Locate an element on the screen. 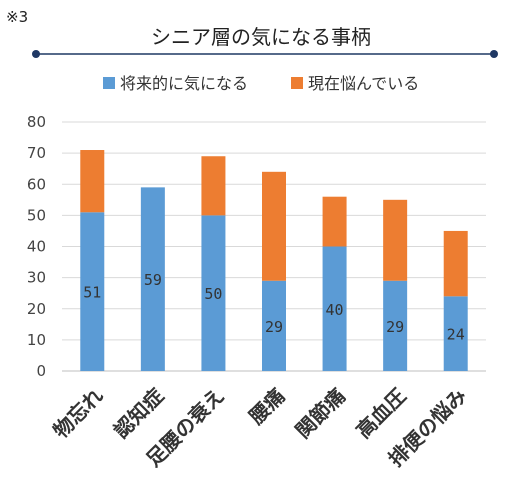 This screenshot has height=495, width=523. category-label: 腰痛 is located at coordinates (267, 407).